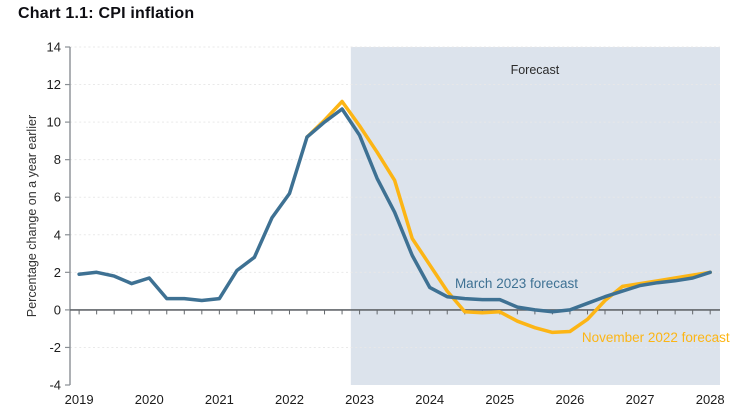  What do you see at coordinates (79, 399) in the screenshot?
I see `x-tick-label-2019: 2019` at bounding box center [79, 399].